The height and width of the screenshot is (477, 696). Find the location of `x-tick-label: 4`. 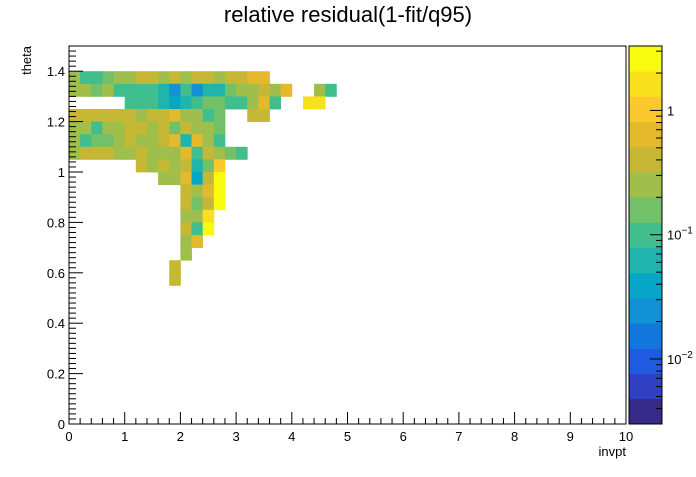

x-tick-label: 4 is located at coordinates (291, 436).